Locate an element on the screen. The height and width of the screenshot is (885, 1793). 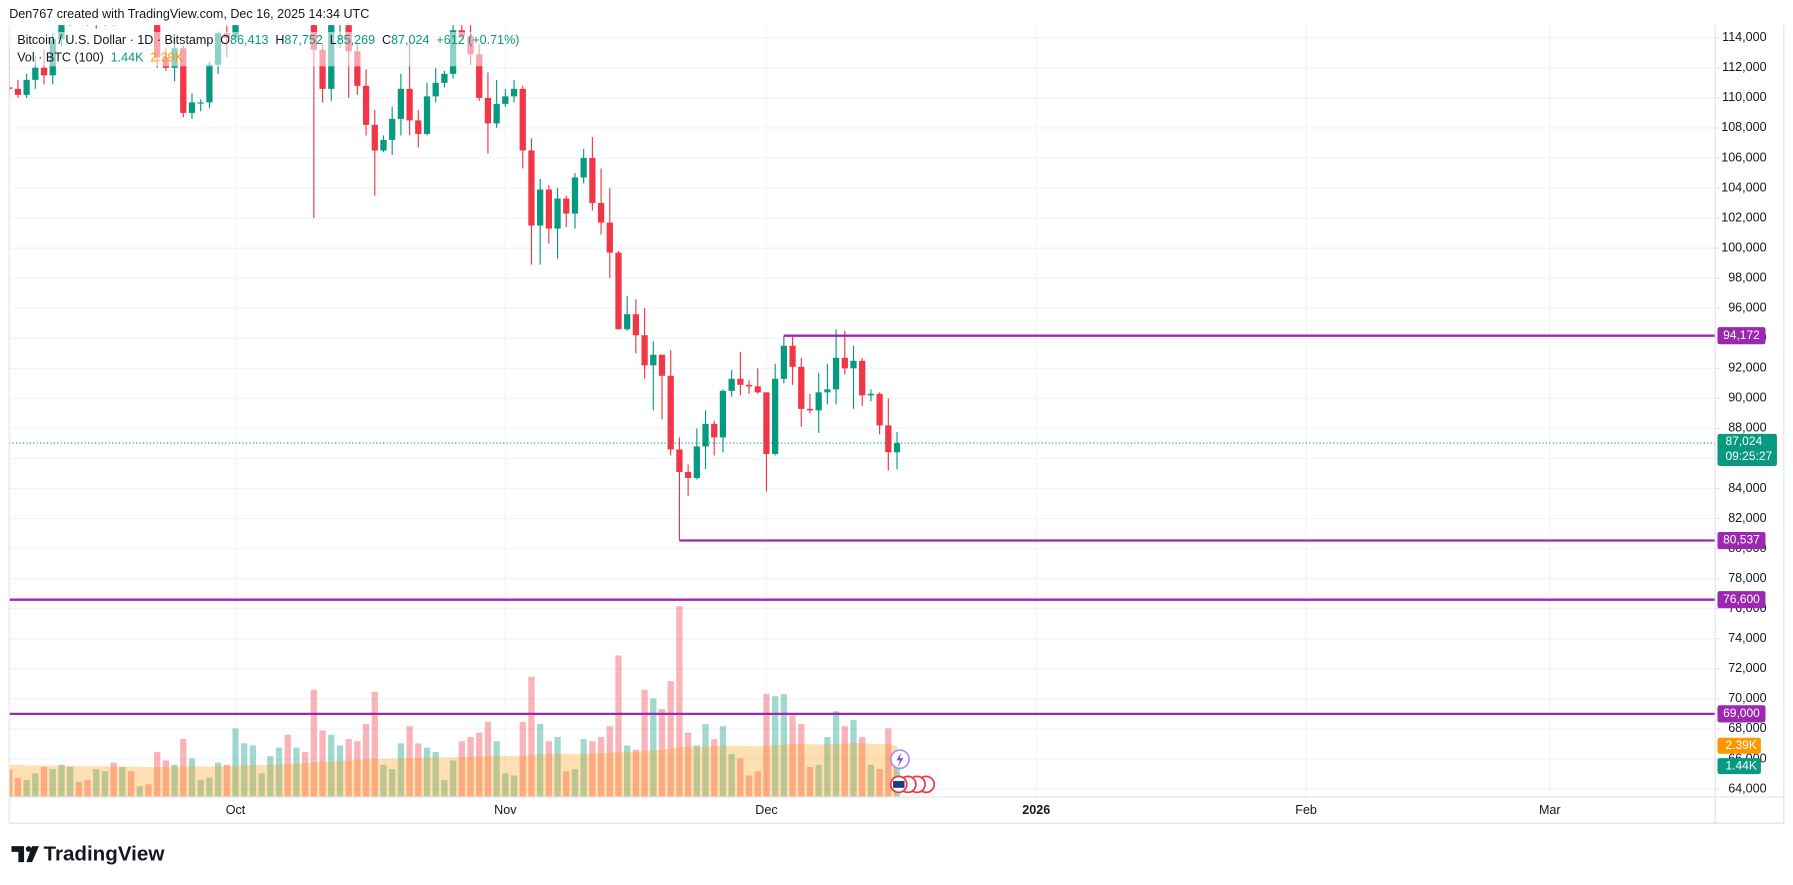
volume-ma-badge is located at coordinates (1739, 745).